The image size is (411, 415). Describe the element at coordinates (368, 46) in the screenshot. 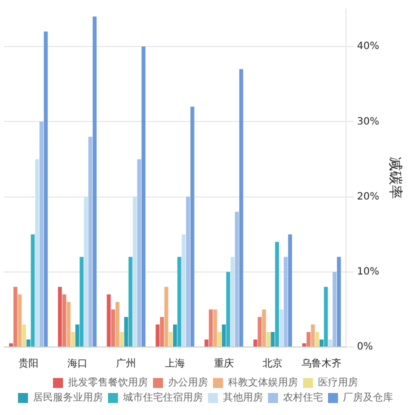

I see `y-tick-label: 40%` at that location.